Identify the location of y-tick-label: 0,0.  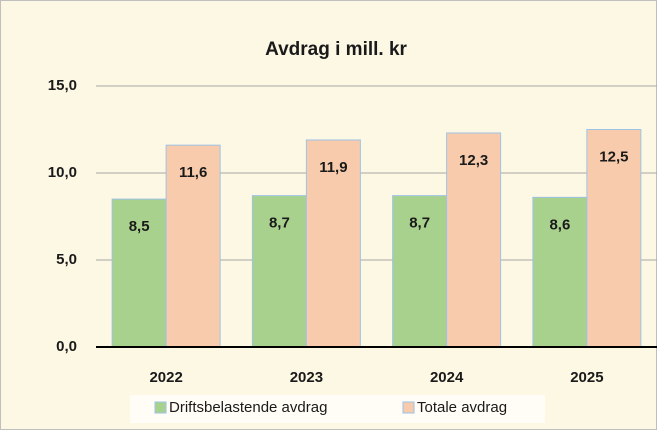
(66, 346).